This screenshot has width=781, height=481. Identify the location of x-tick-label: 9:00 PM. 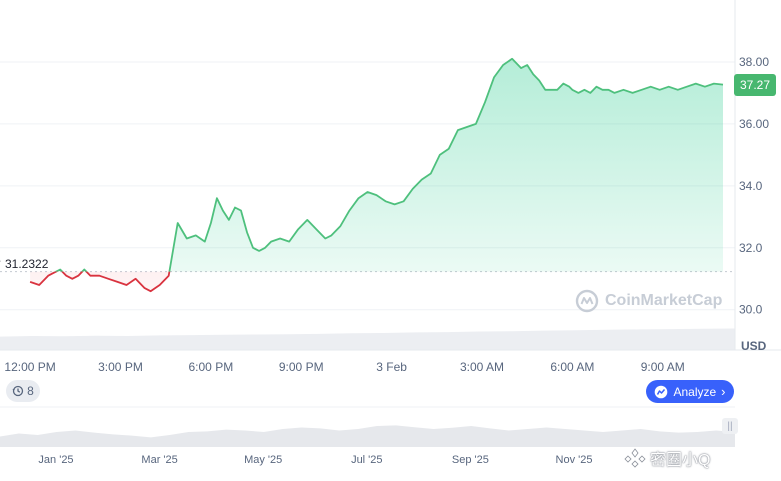
(301, 367).